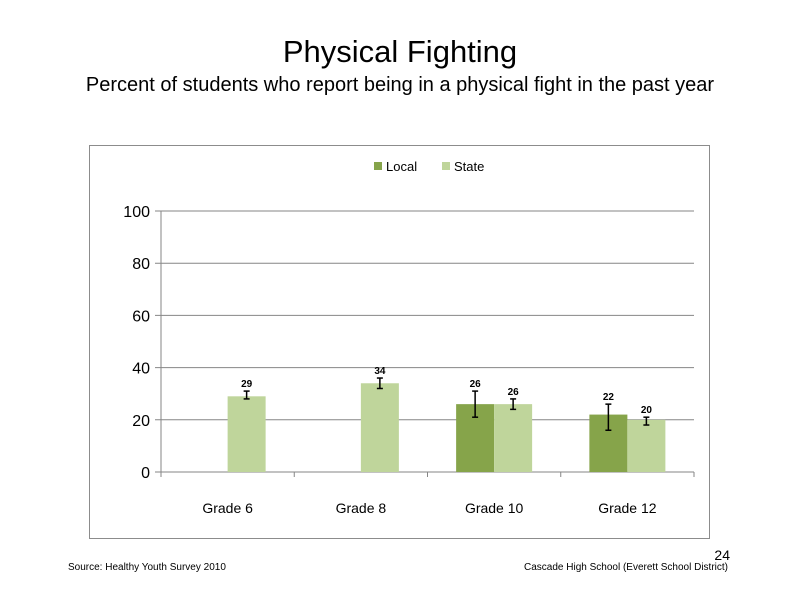 The width and height of the screenshot is (800, 600). Describe the element at coordinates (141, 316) in the screenshot. I see `y-tick-label: 60` at that location.